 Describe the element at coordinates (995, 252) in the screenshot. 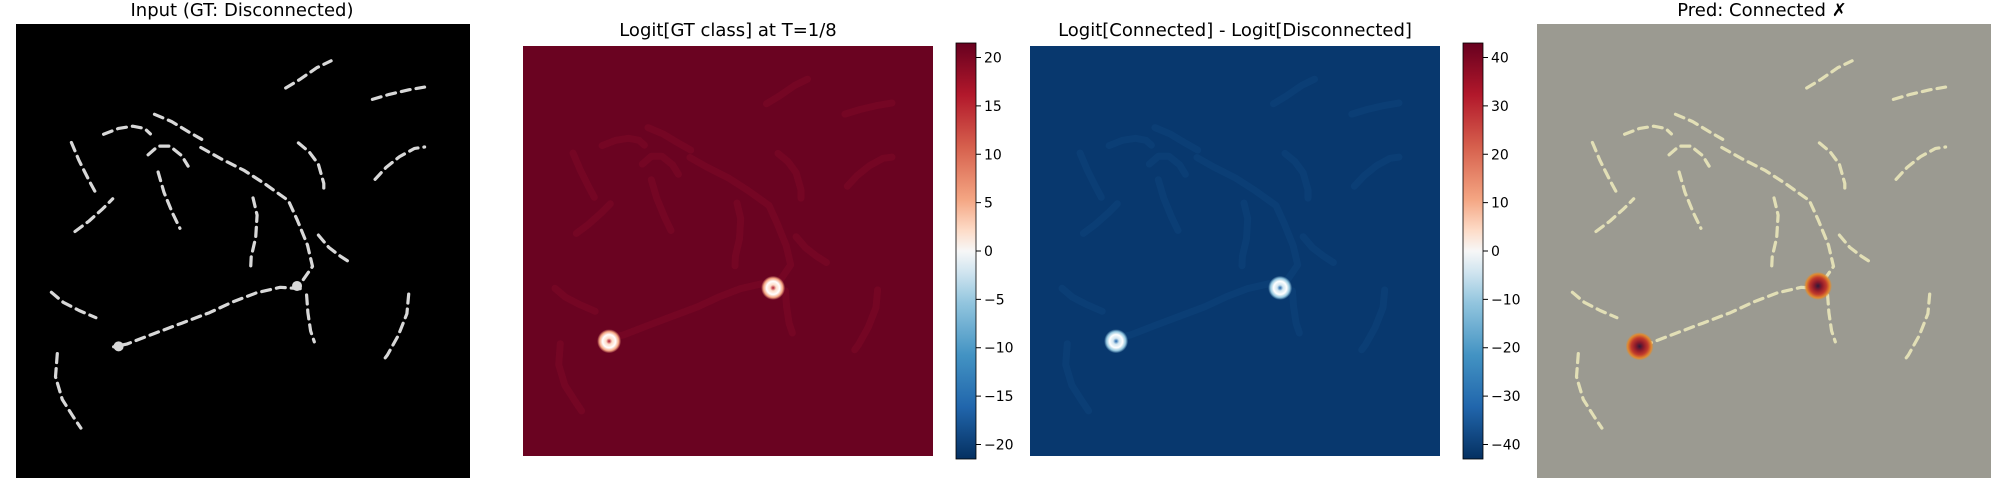

I see `colorbar-logit-gt-ticks: 20 15 10 5 0 −5 −10 −15 −20` at that location.